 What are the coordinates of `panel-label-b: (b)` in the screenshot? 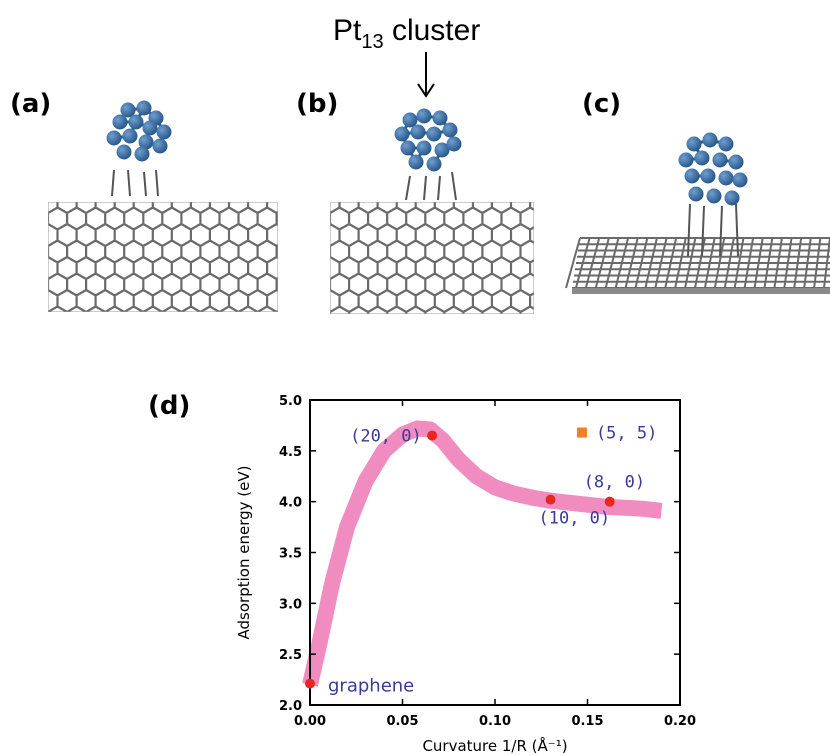 It's located at (317, 104).